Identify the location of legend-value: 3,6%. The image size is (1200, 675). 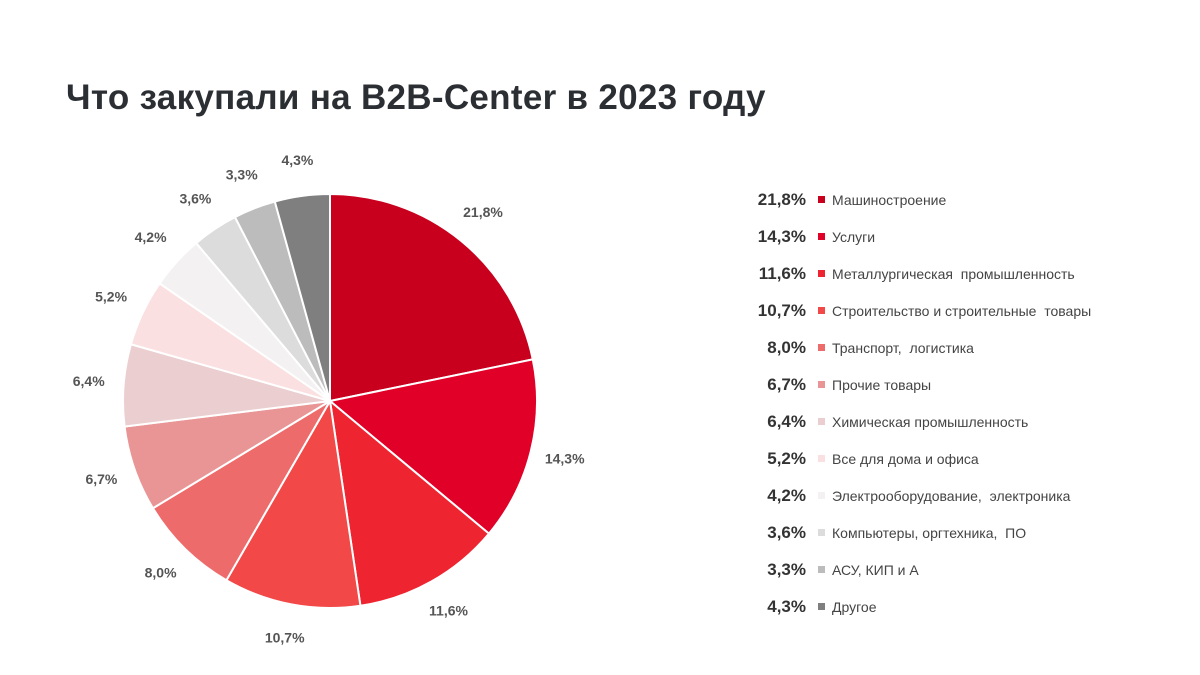
(786, 532).